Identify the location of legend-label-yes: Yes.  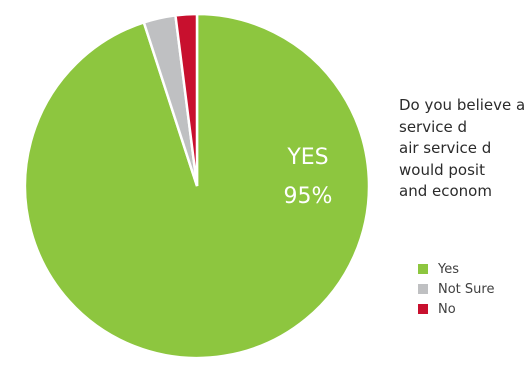
(448, 269).